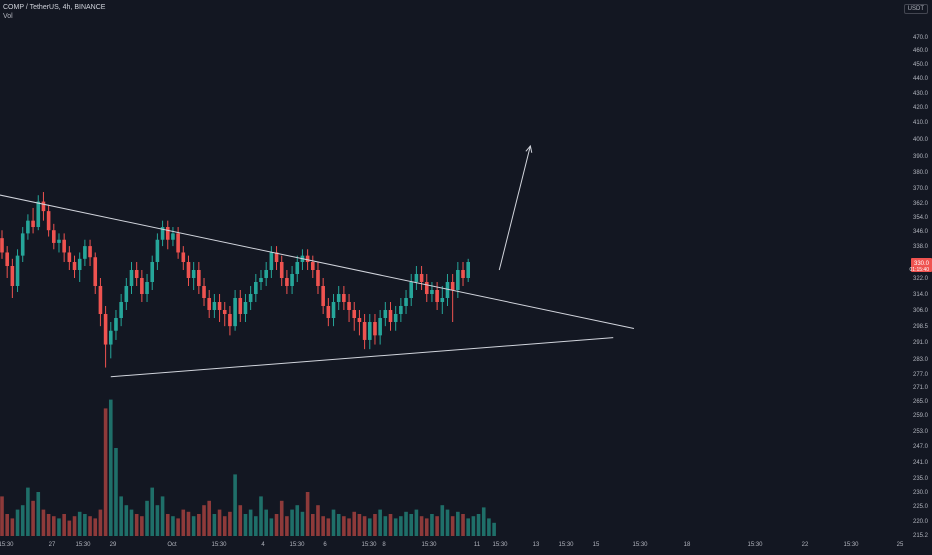 This screenshot has width=932, height=555. Describe the element at coordinates (921, 140) in the screenshot. I see `price-tick-label: 400.0` at that location.